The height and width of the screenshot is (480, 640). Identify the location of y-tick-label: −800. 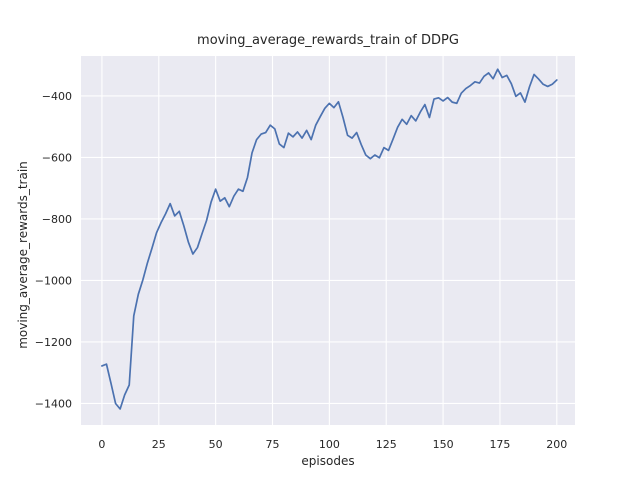
(57, 219).